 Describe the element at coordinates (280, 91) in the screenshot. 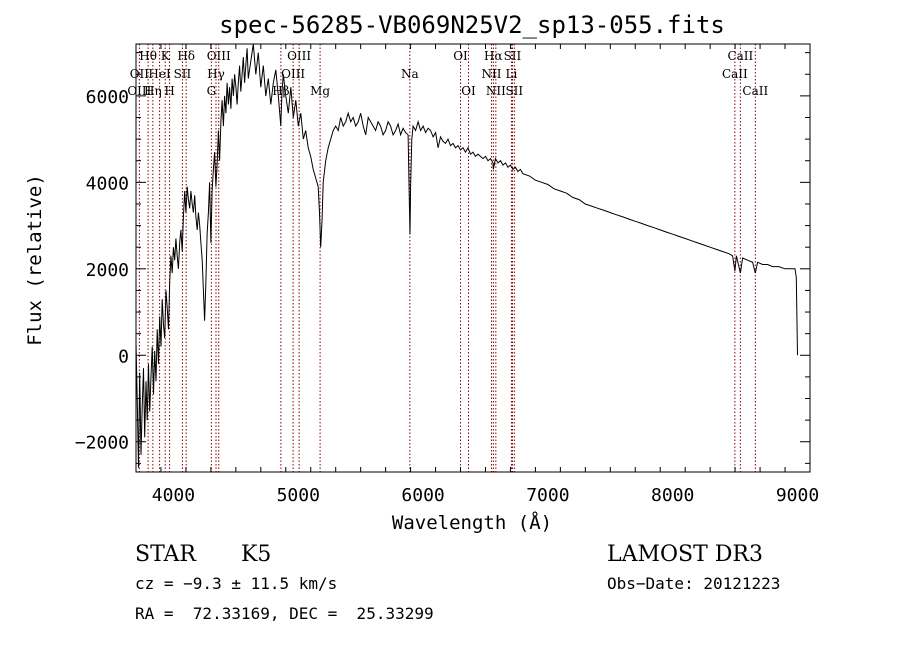

I see `line-marker-label: Hβ` at that location.